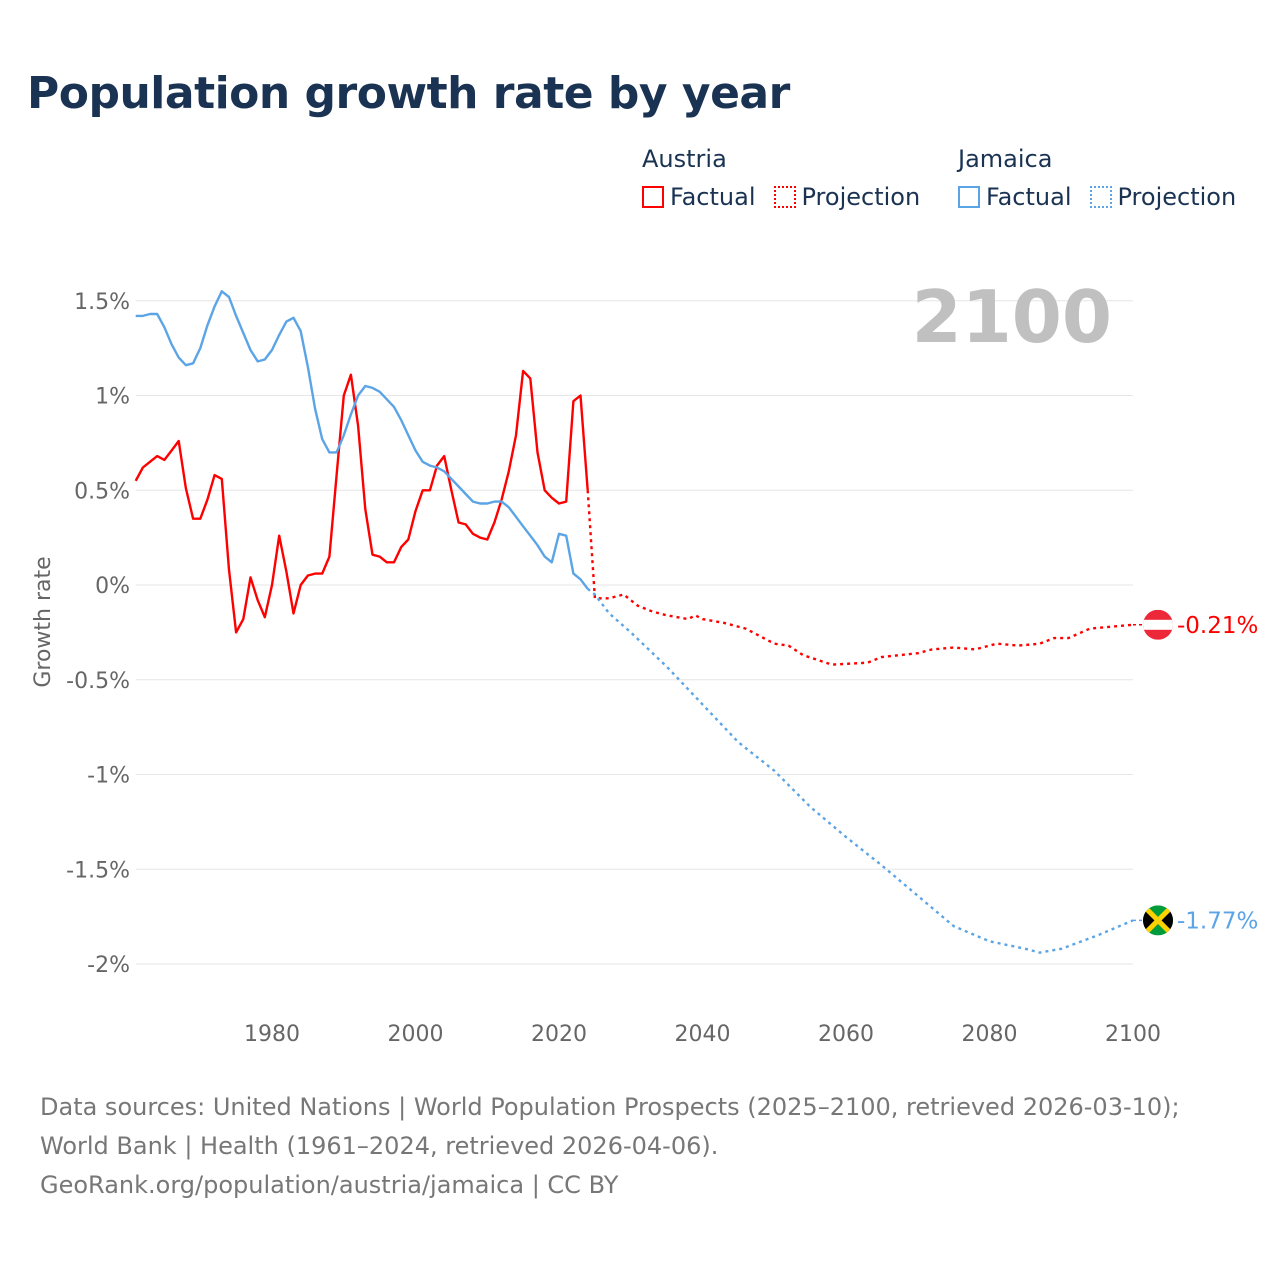 The image size is (1280, 1280). I want to click on year-watermark: 2100, so click(1012, 317).